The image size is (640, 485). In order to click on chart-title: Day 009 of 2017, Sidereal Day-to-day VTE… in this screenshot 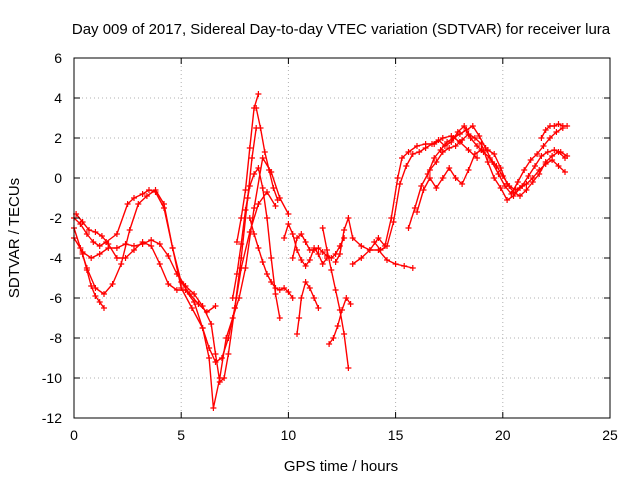, I will do `click(341, 29)`.